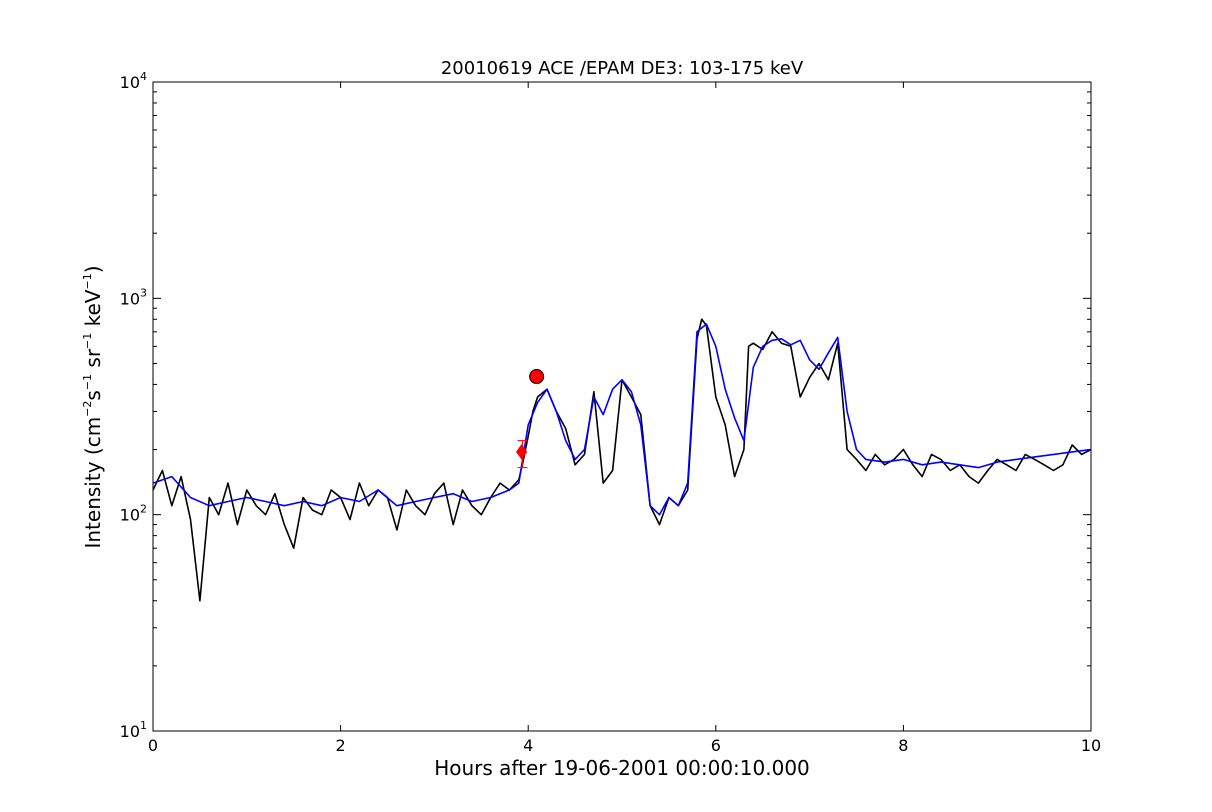  Describe the element at coordinates (522, 452) in the screenshot. I see `event-diamond-marker` at that location.